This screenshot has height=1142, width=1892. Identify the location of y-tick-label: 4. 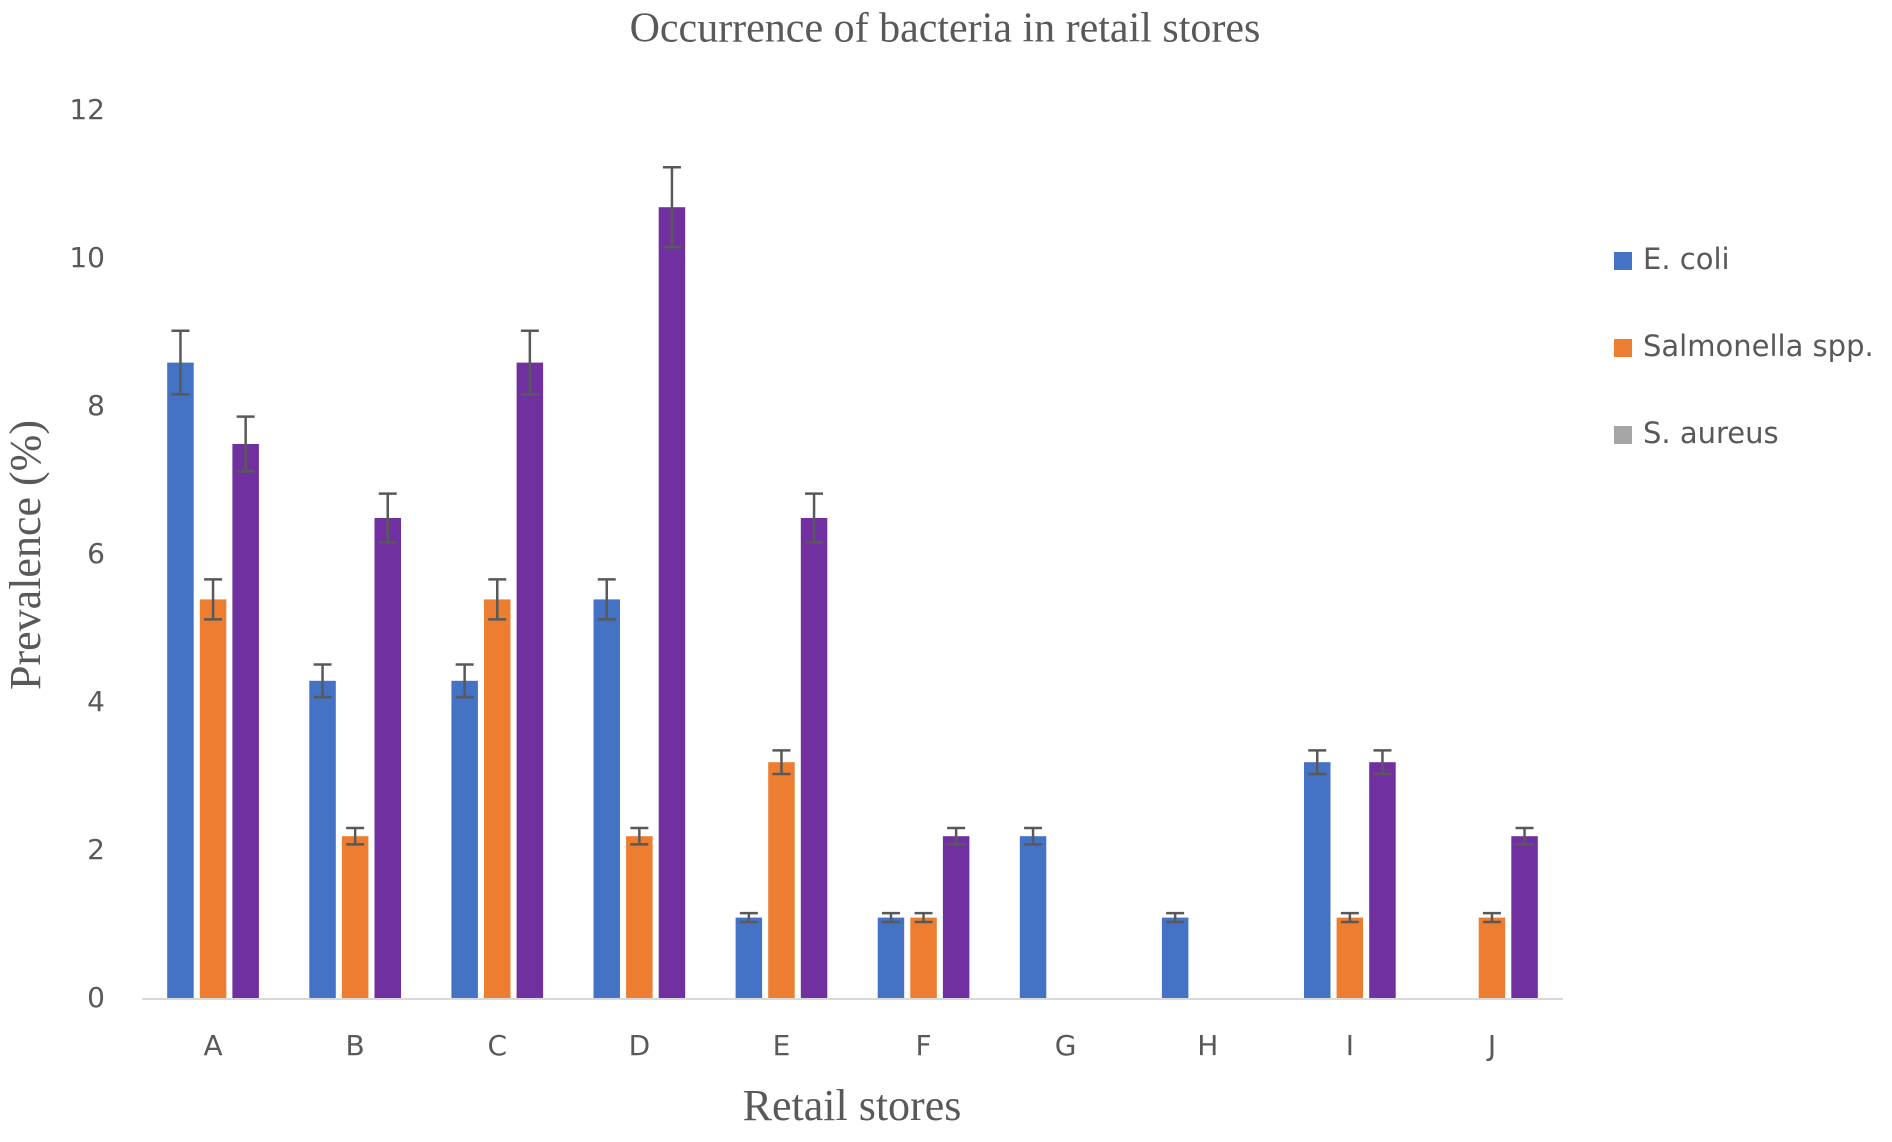
(96, 701).